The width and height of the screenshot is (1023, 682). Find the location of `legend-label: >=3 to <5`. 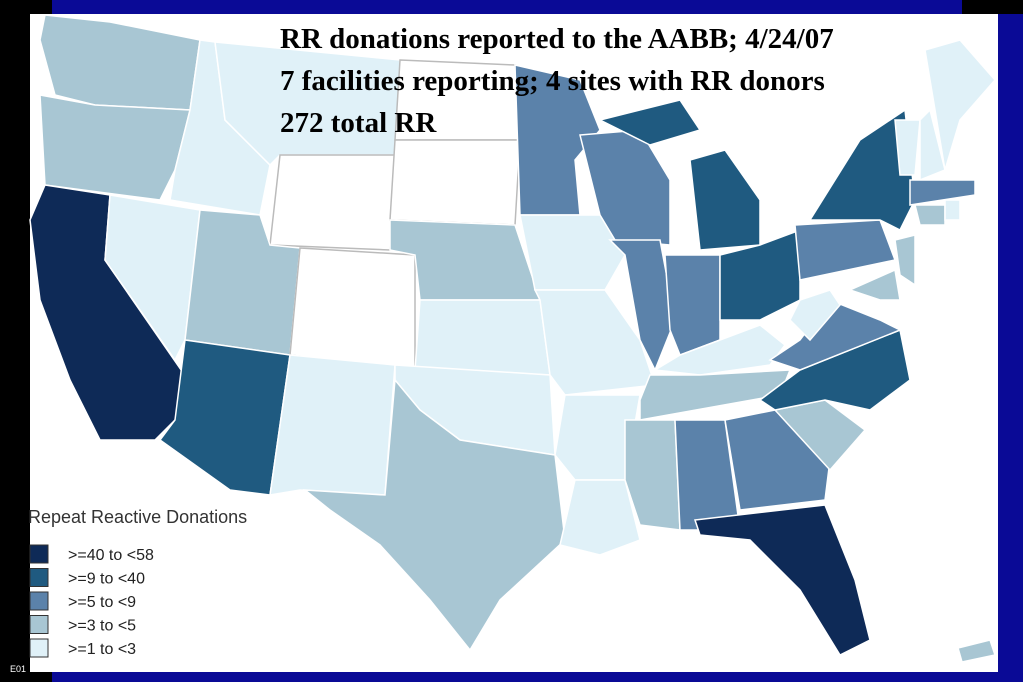

legend-label: >=3 to <5 is located at coordinates (102, 626).